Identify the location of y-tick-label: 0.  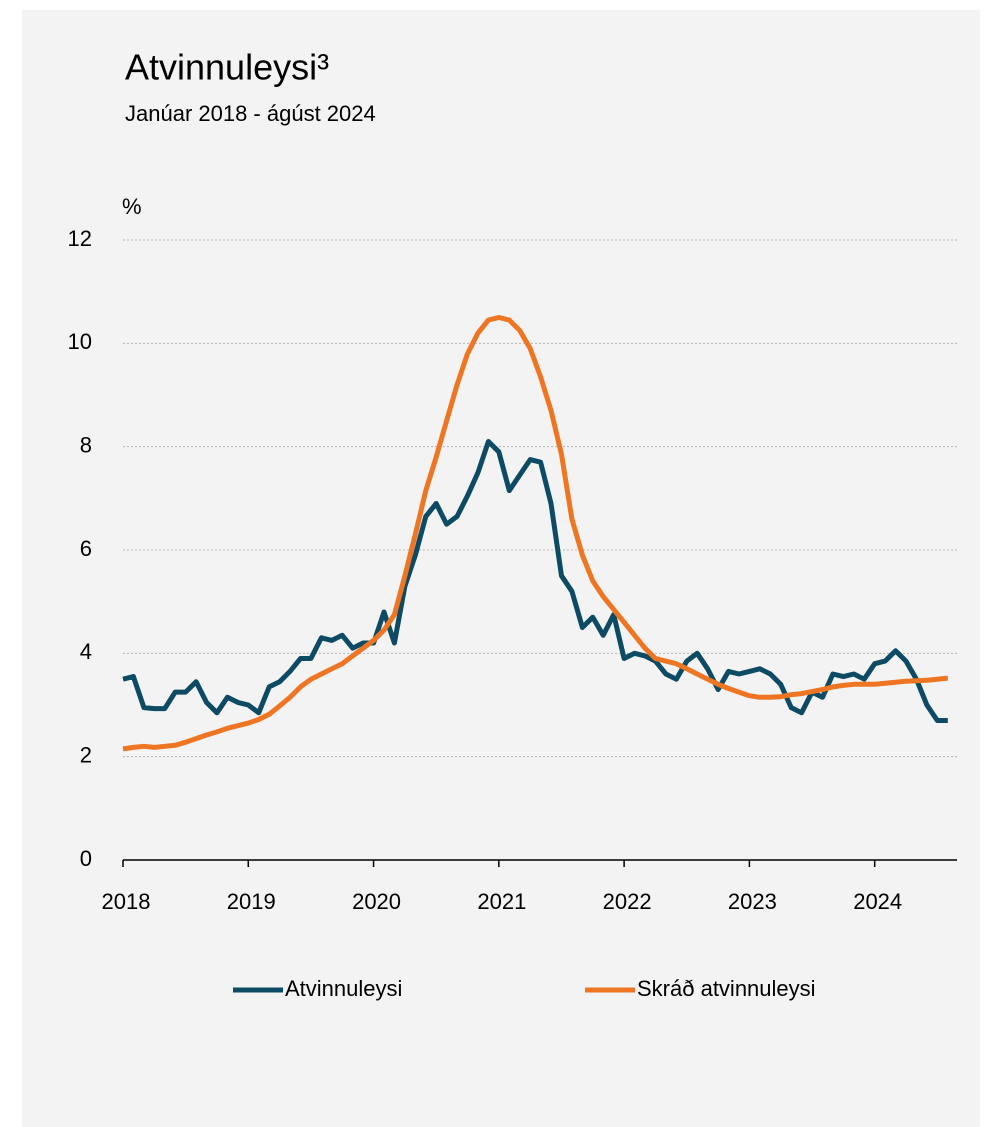
(86, 858).